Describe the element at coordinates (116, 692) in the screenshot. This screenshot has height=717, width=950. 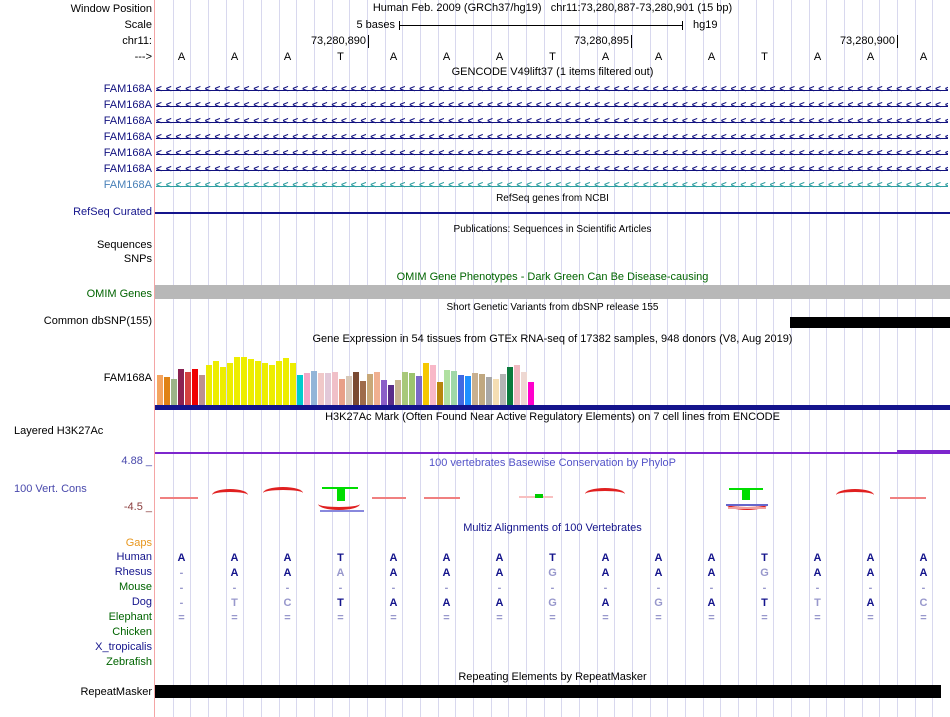
I see `repeatmasker-label: RepeatMasker` at that location.